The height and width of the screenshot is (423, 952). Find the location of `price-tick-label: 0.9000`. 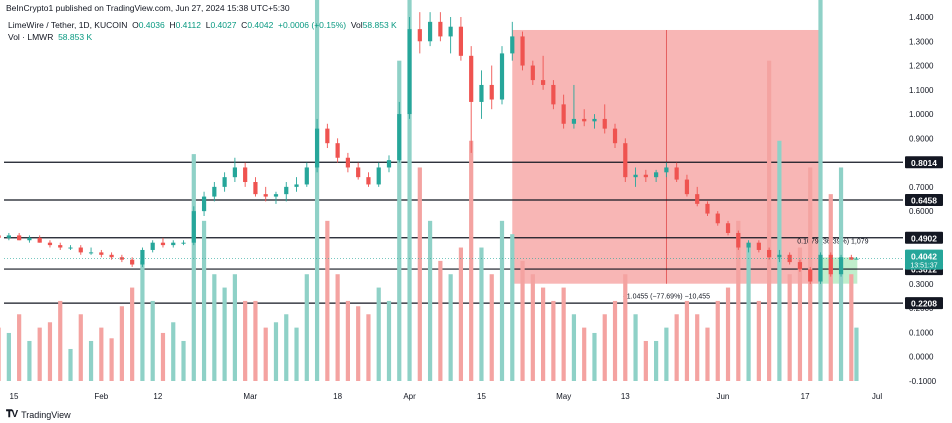

price-tick-label: 0.9000 is located at coordinates (921, 138).